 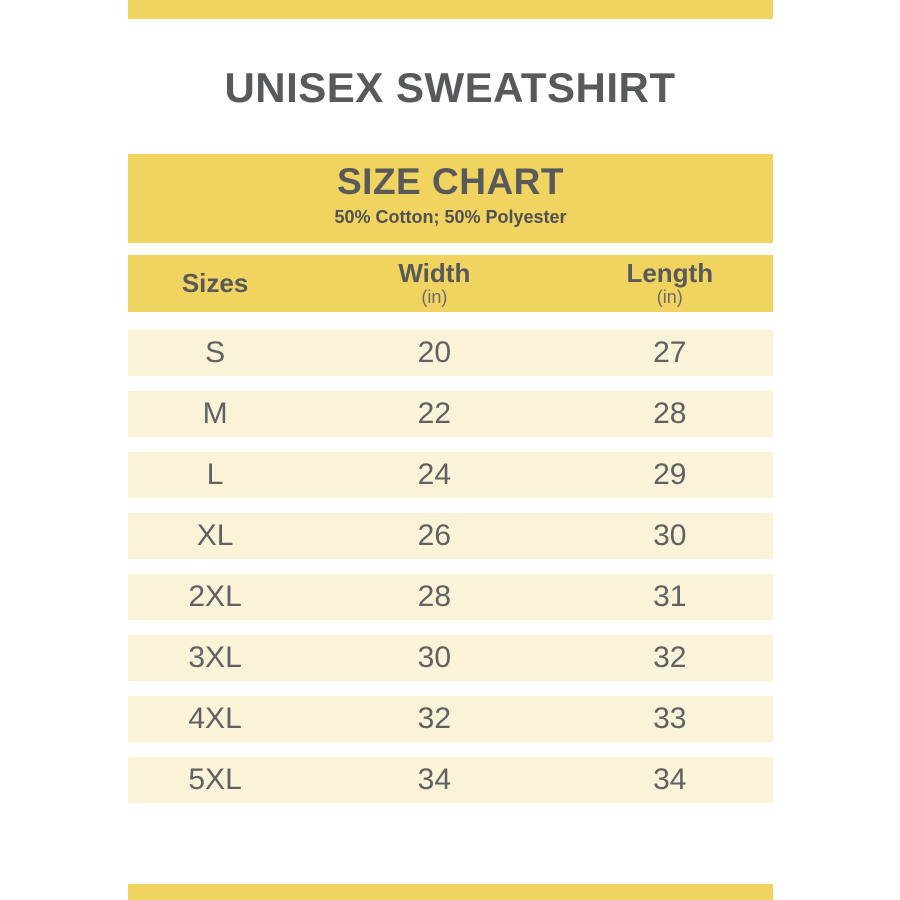 I want to click on column-header-length: Length (in), so click(x=670, y=283).